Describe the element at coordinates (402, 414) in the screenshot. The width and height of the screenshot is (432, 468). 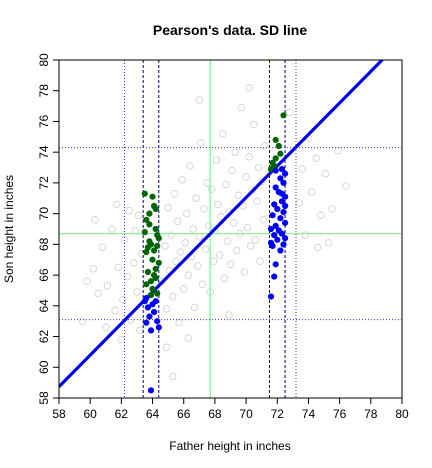
I see `x-tick-label: 80` at that location.